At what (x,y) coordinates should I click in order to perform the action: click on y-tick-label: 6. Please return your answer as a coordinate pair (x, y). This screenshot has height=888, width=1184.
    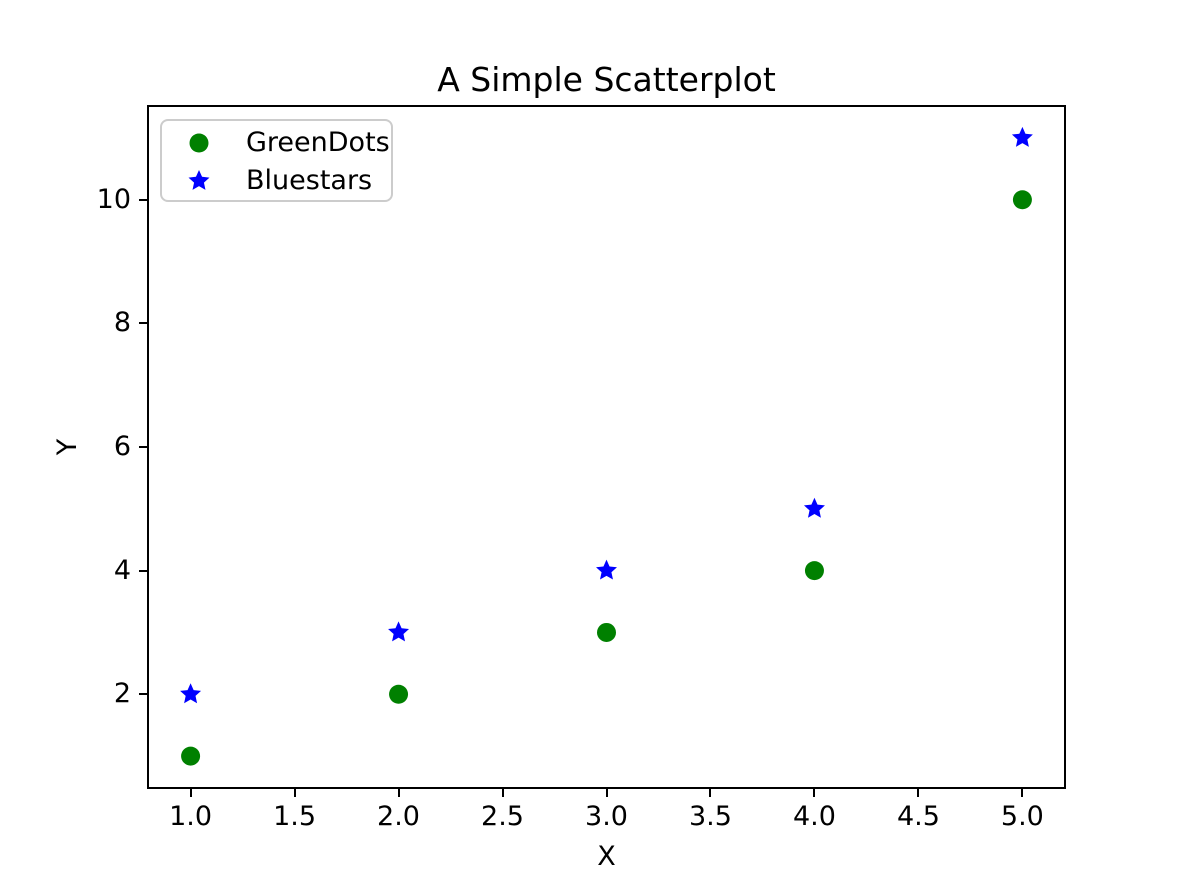
    Looking at the image, I should click on (122, 446).